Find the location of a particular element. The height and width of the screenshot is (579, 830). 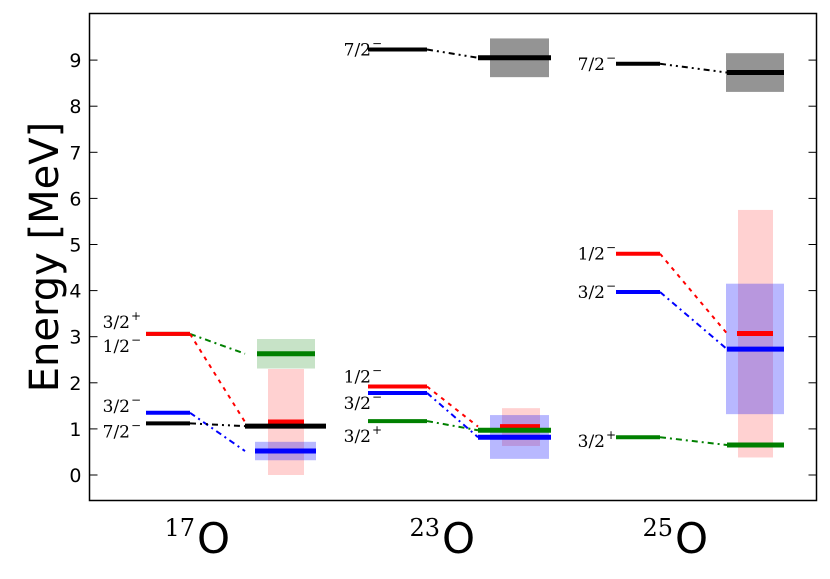

y-tick-label: 8 is located at coordinates (75, 107).